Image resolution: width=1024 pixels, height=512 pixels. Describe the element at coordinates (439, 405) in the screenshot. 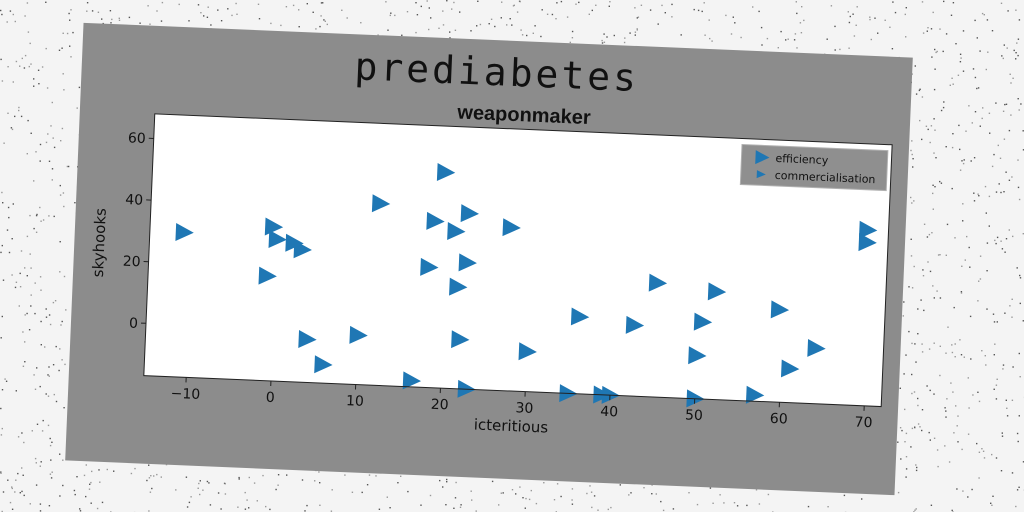

I see `x-tick-label: 20` at that location.